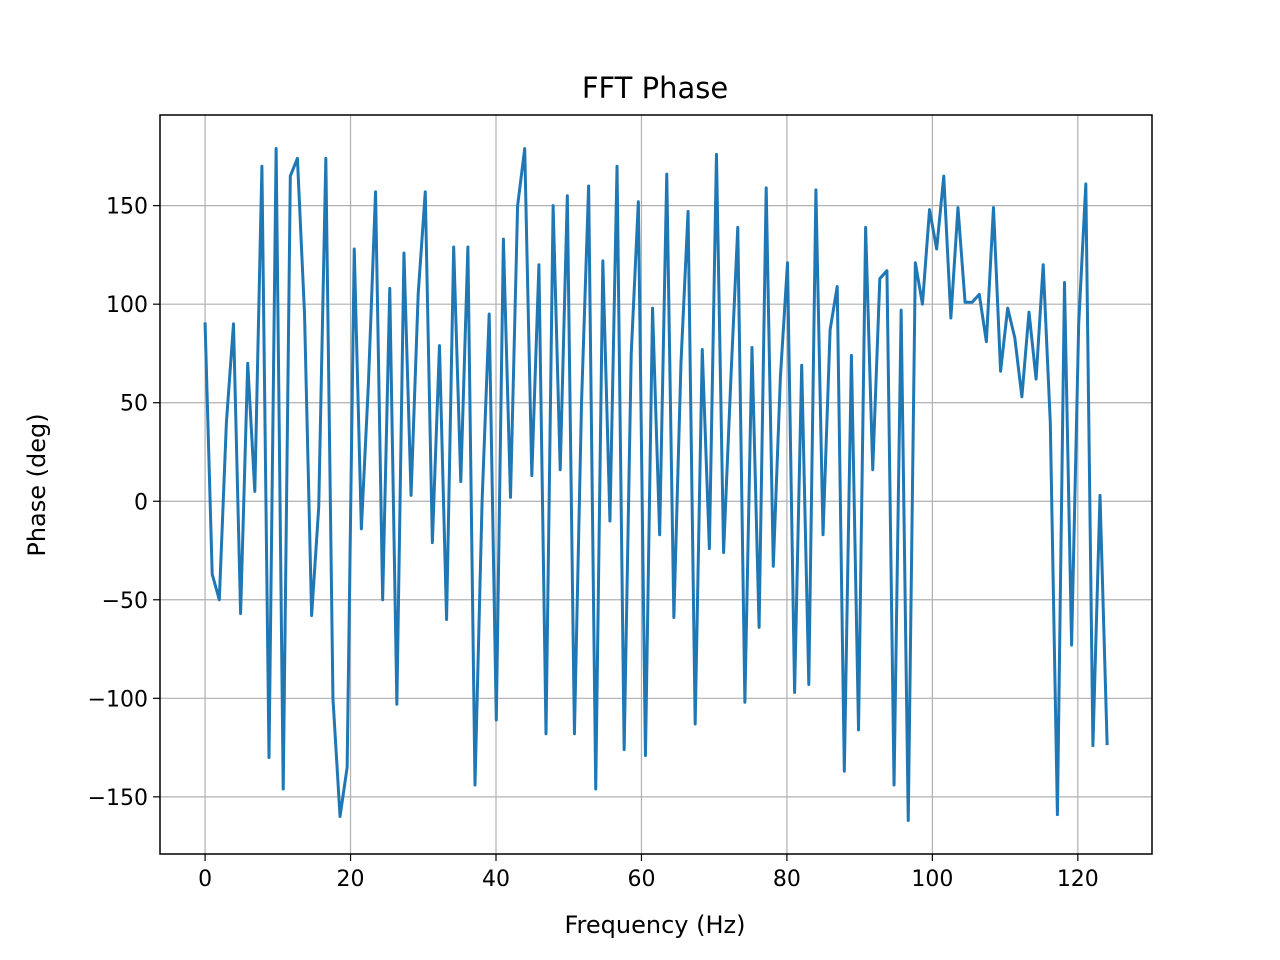 This screenshot has height=960, width=1280. I want to click on chart-title: FFT Phase, so click(655, 88).